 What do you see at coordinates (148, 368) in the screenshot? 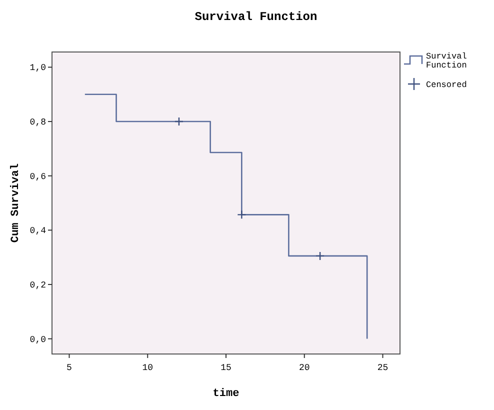
I see `x-tick-label: 10` at bounding box center [148, 368].